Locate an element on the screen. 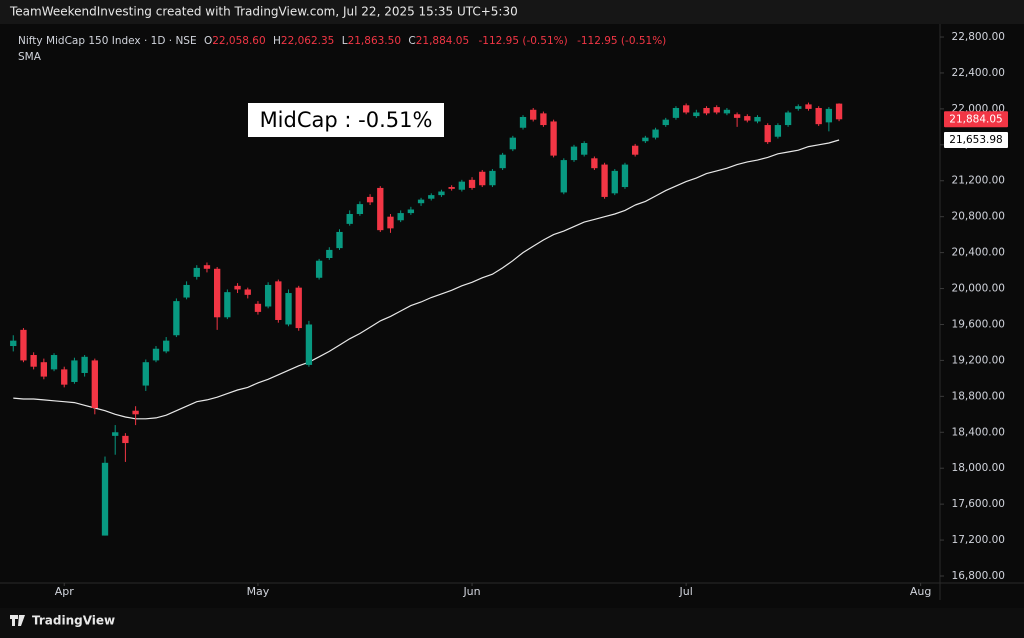  top-banner-bg is located at coordinates (512, 12).